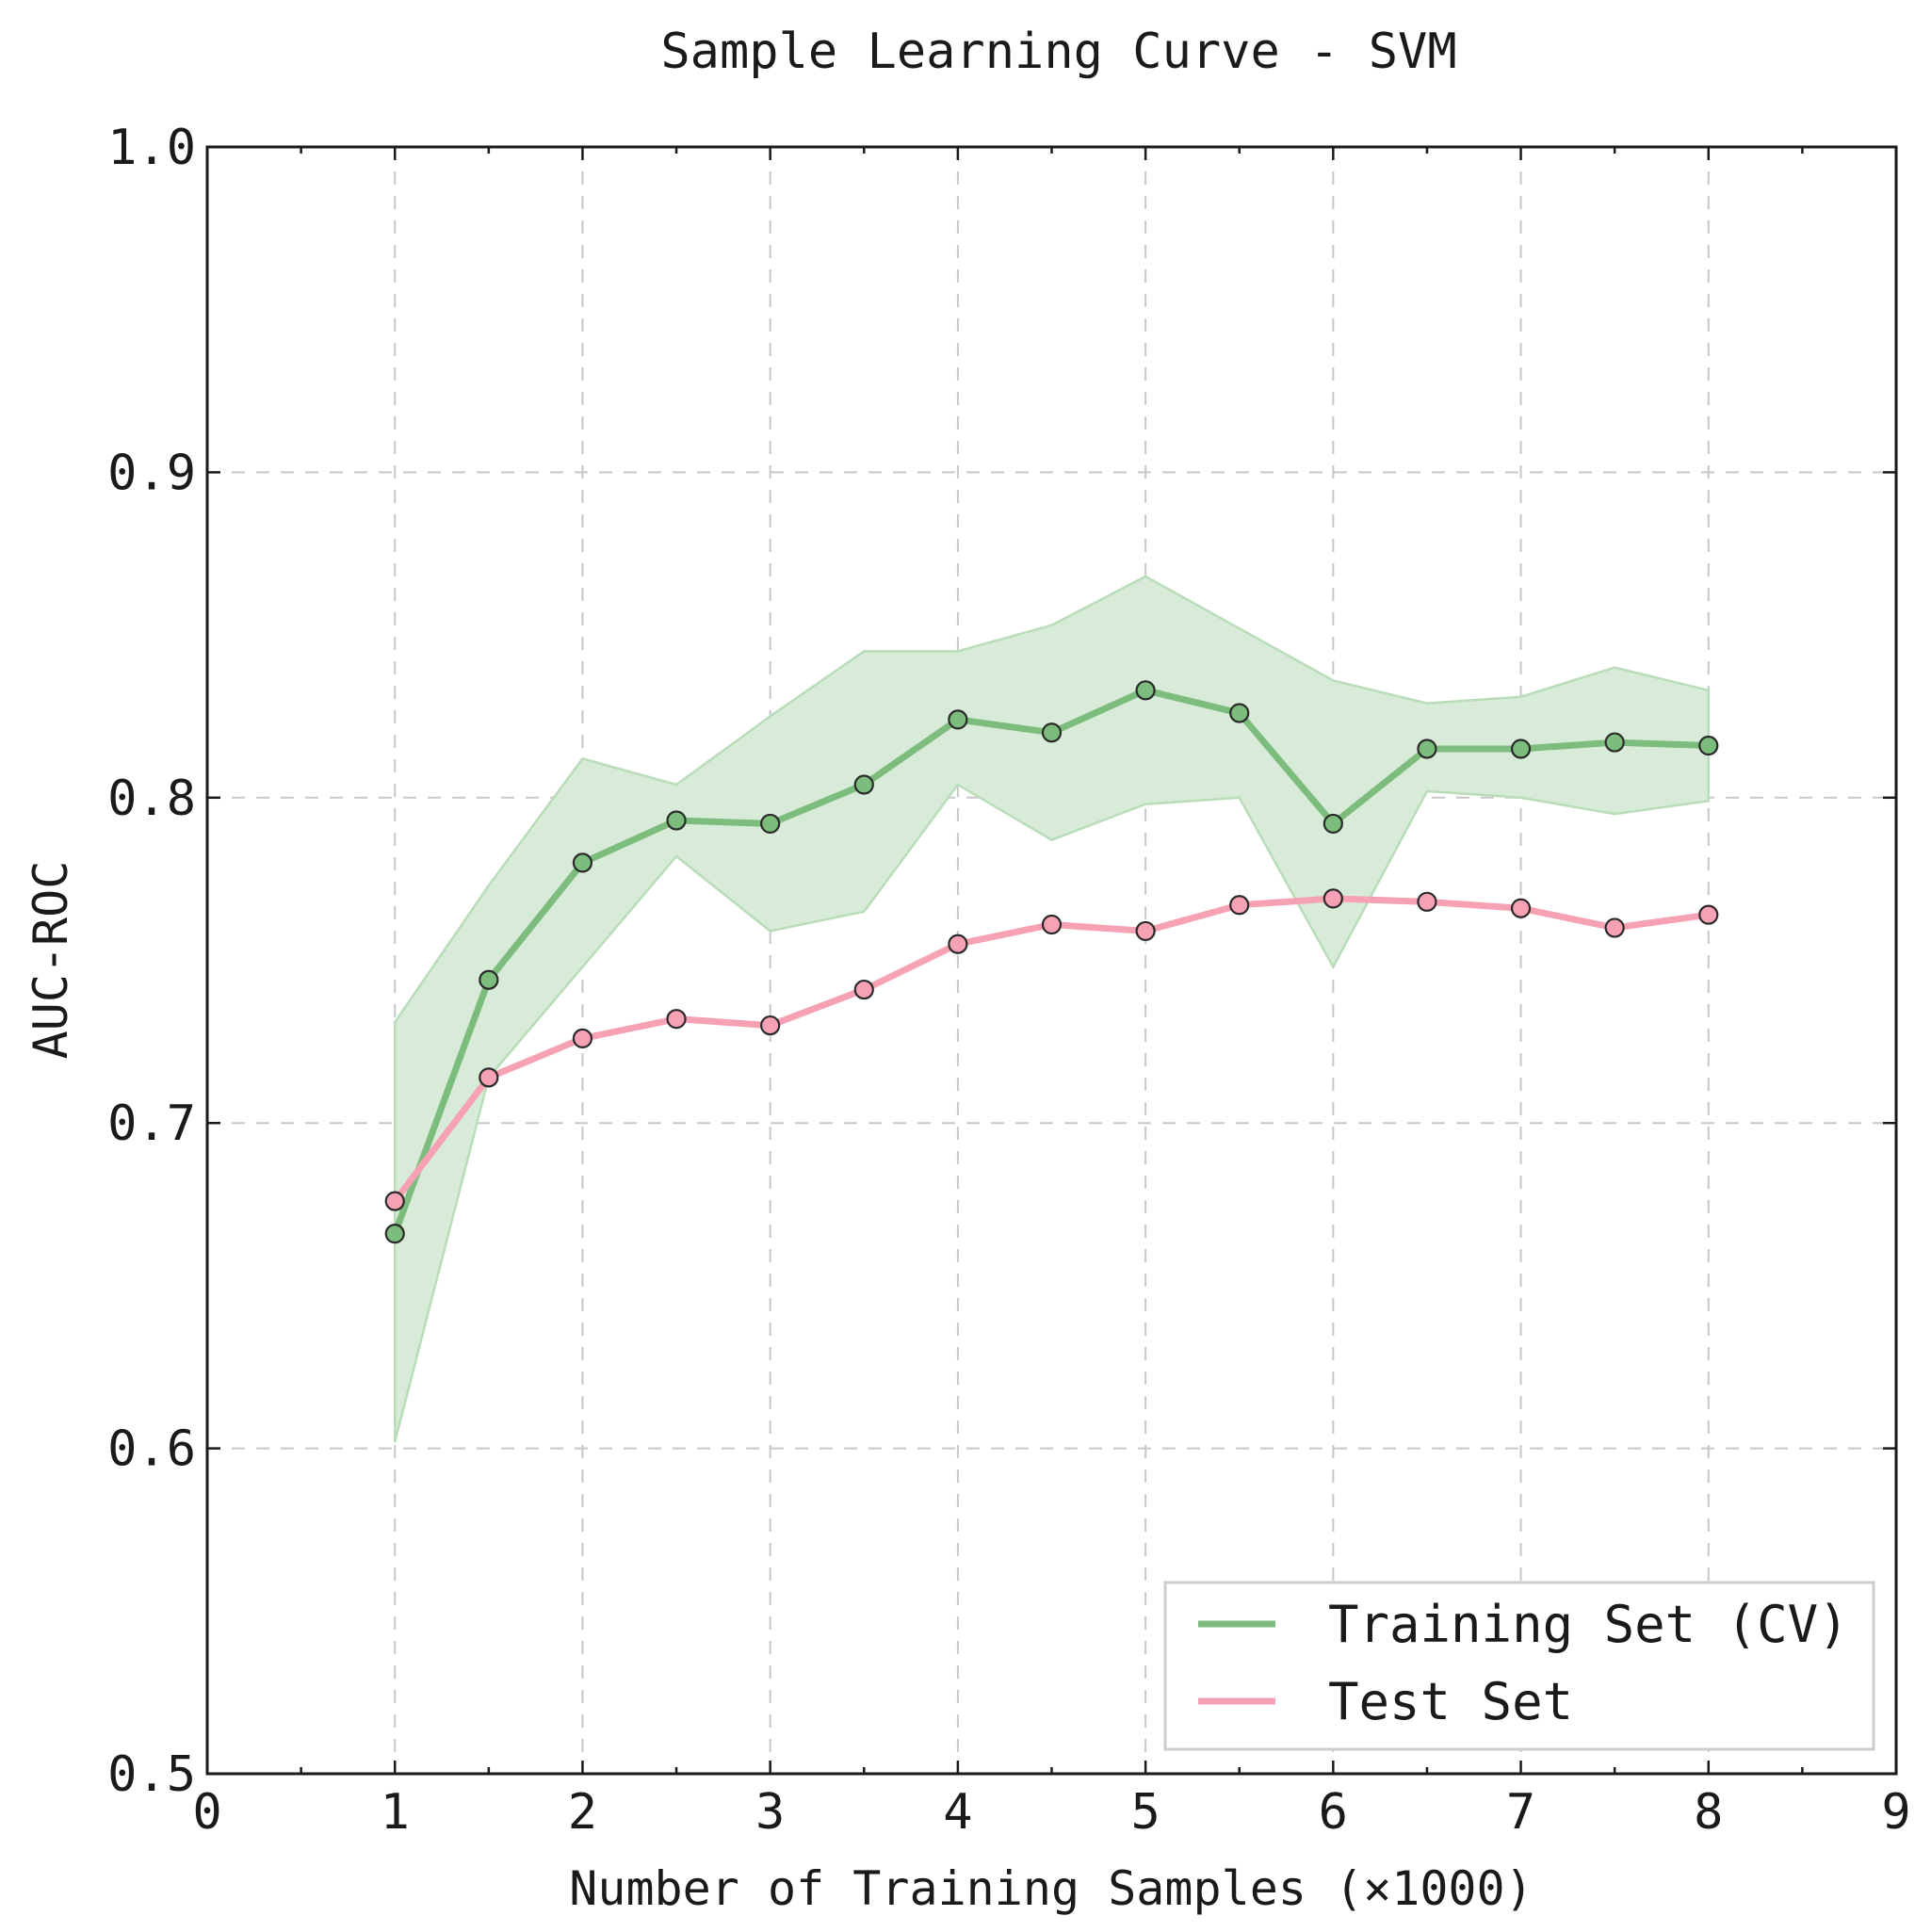 The image size is (1931, 1932). What do you see at coordinates (151, 799) in the screenshot?
I see `y-tick-label: 0.8` at bounding box center [151, 799].